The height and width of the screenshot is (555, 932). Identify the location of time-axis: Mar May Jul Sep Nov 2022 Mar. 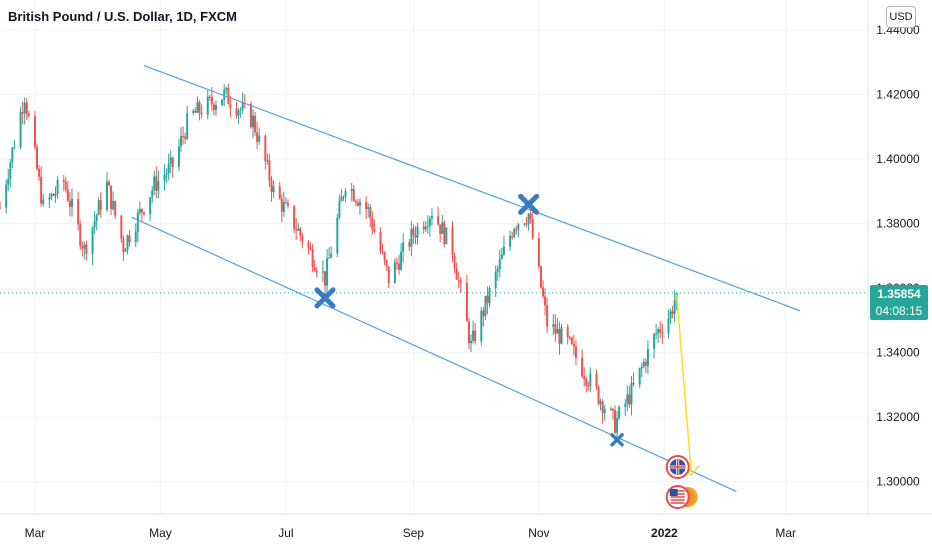
(466, 526).